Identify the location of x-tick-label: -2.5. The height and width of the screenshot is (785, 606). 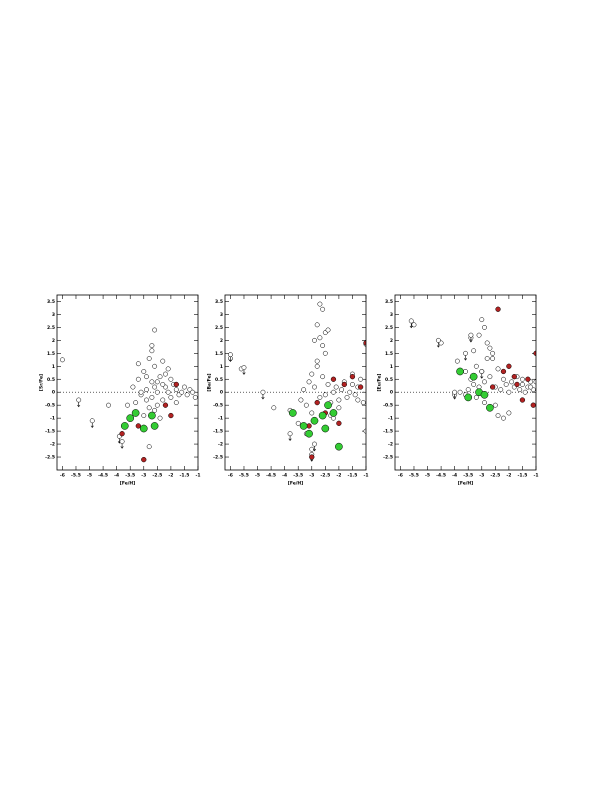
(495, 476).